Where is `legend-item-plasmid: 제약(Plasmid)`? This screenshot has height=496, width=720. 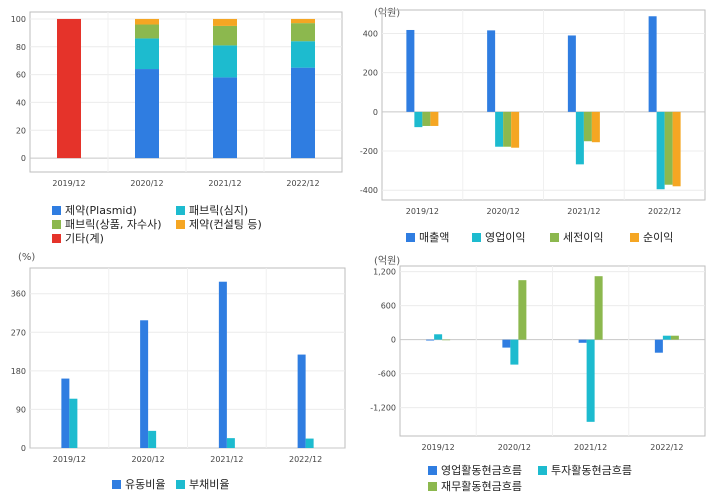 legend-item-plasmid: 제약(Plasmid) is located at coordinates (94, 210).